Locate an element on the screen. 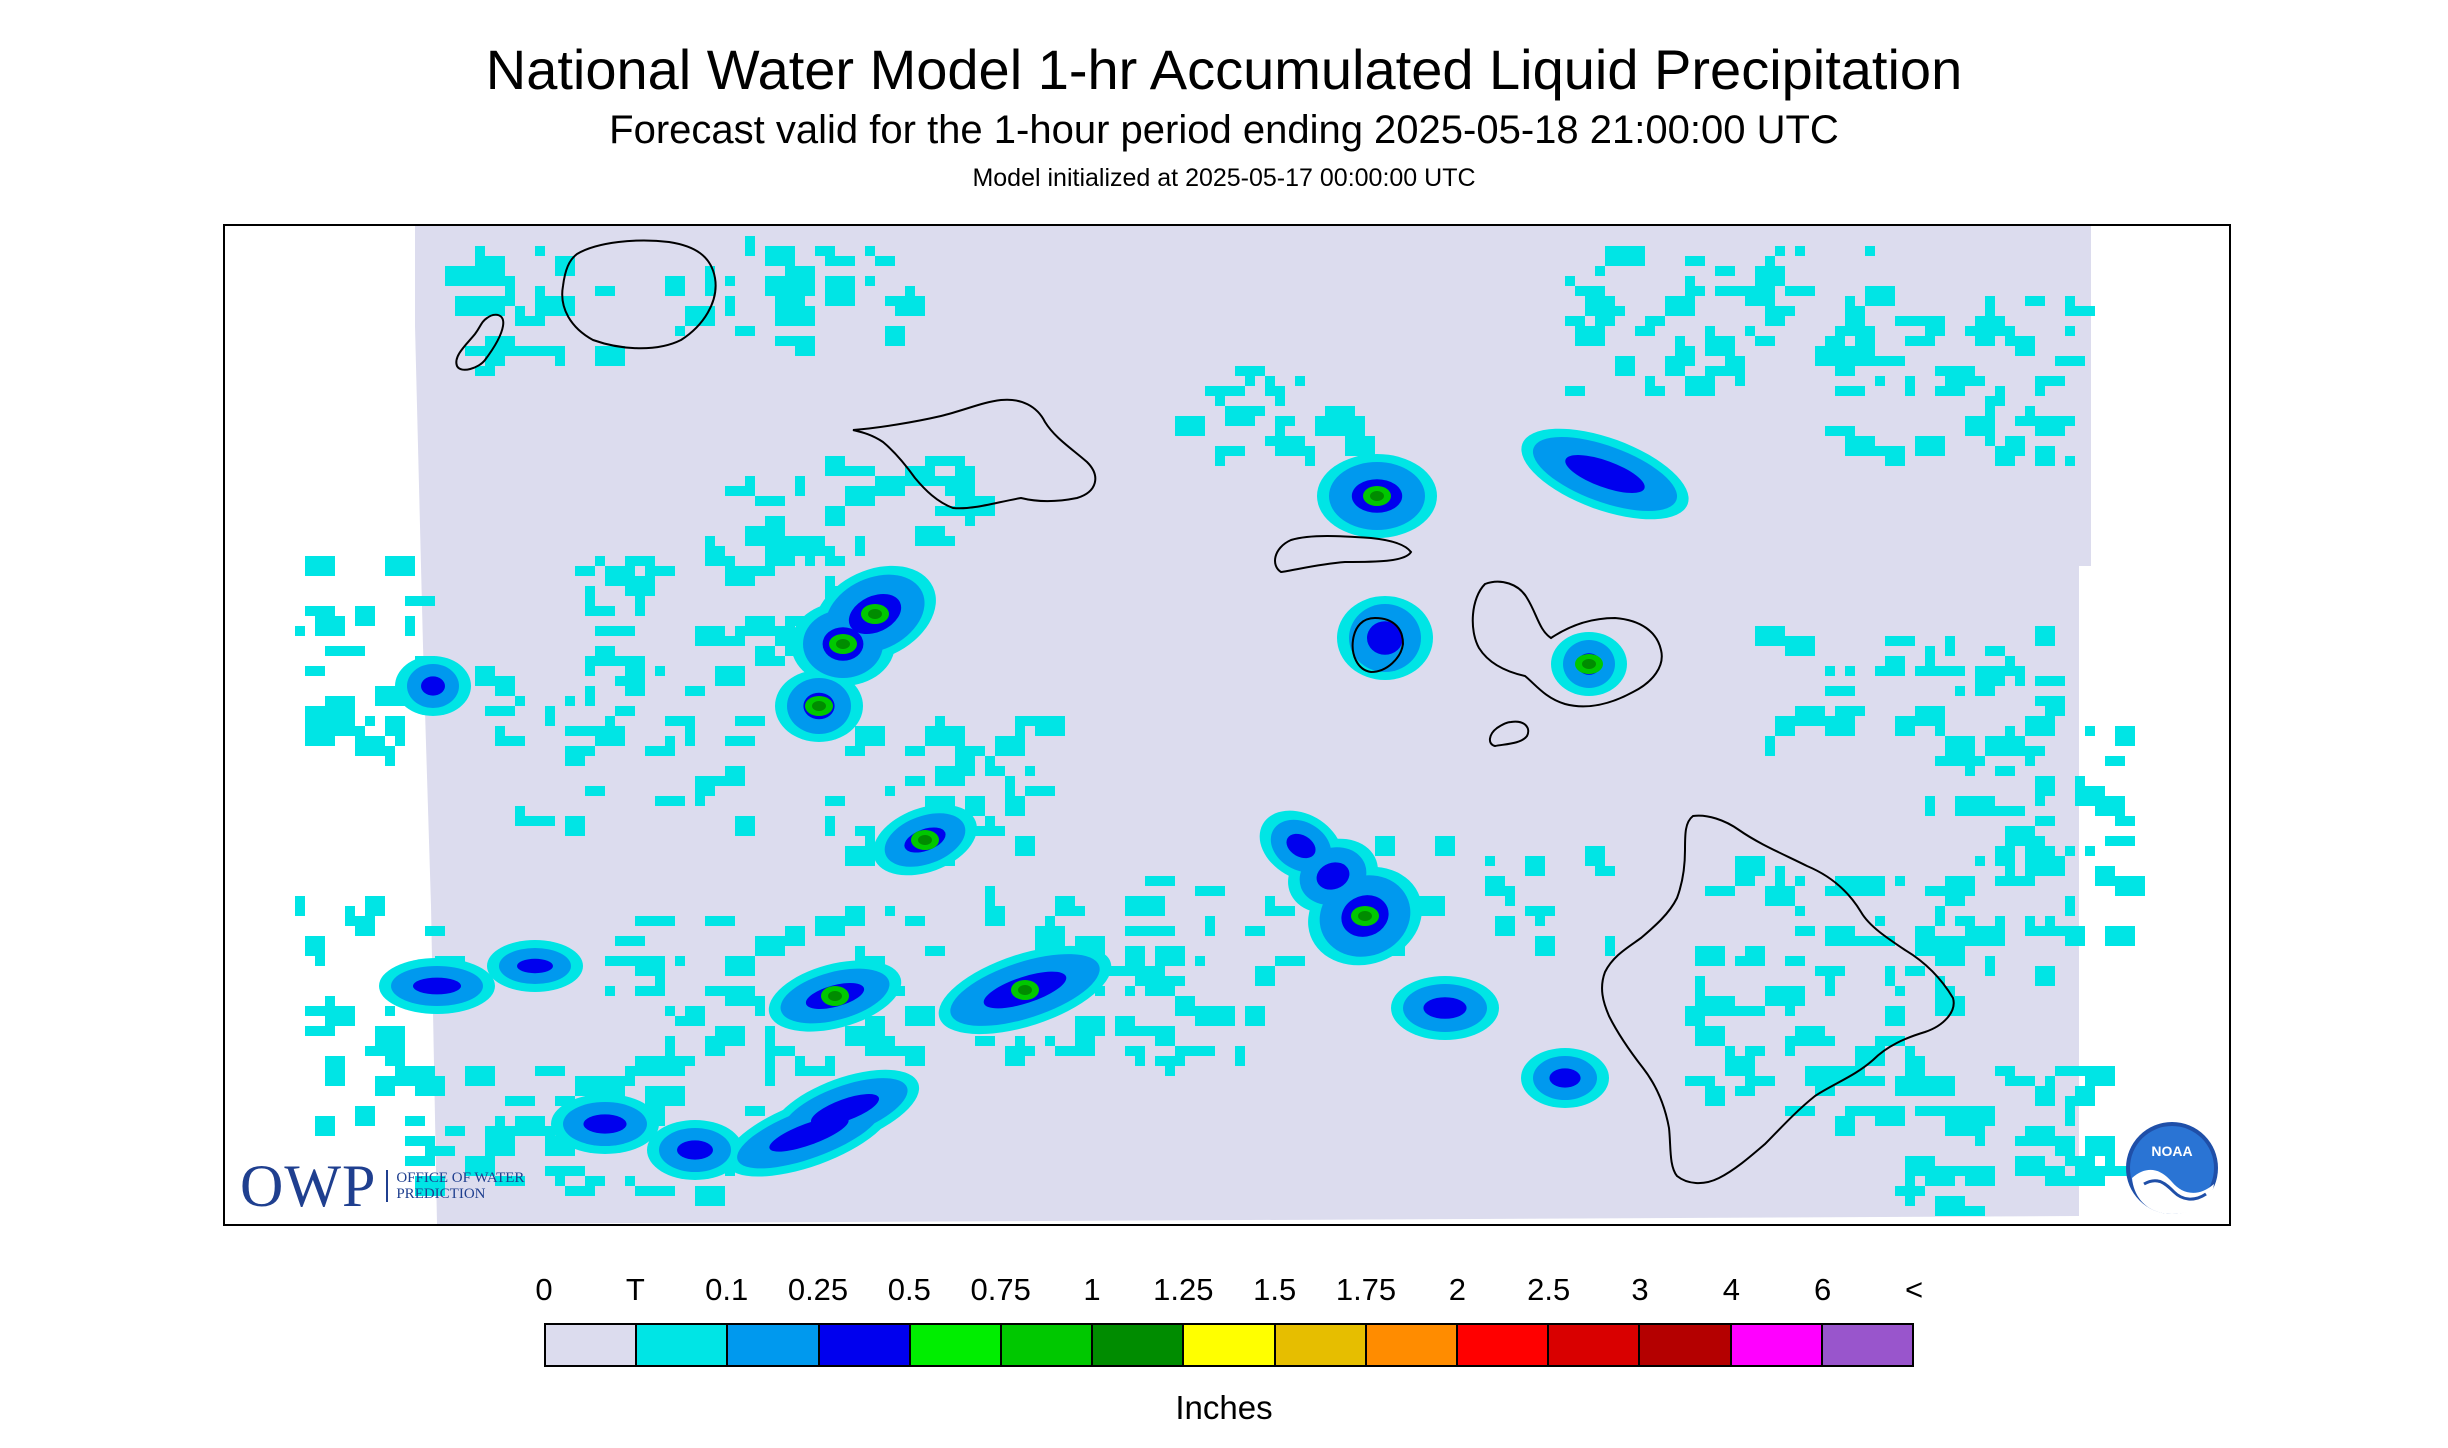 The height and width of the screenshot is (1448, 2448). legend-label: 0.25 is located at coordinates (818, 1289).